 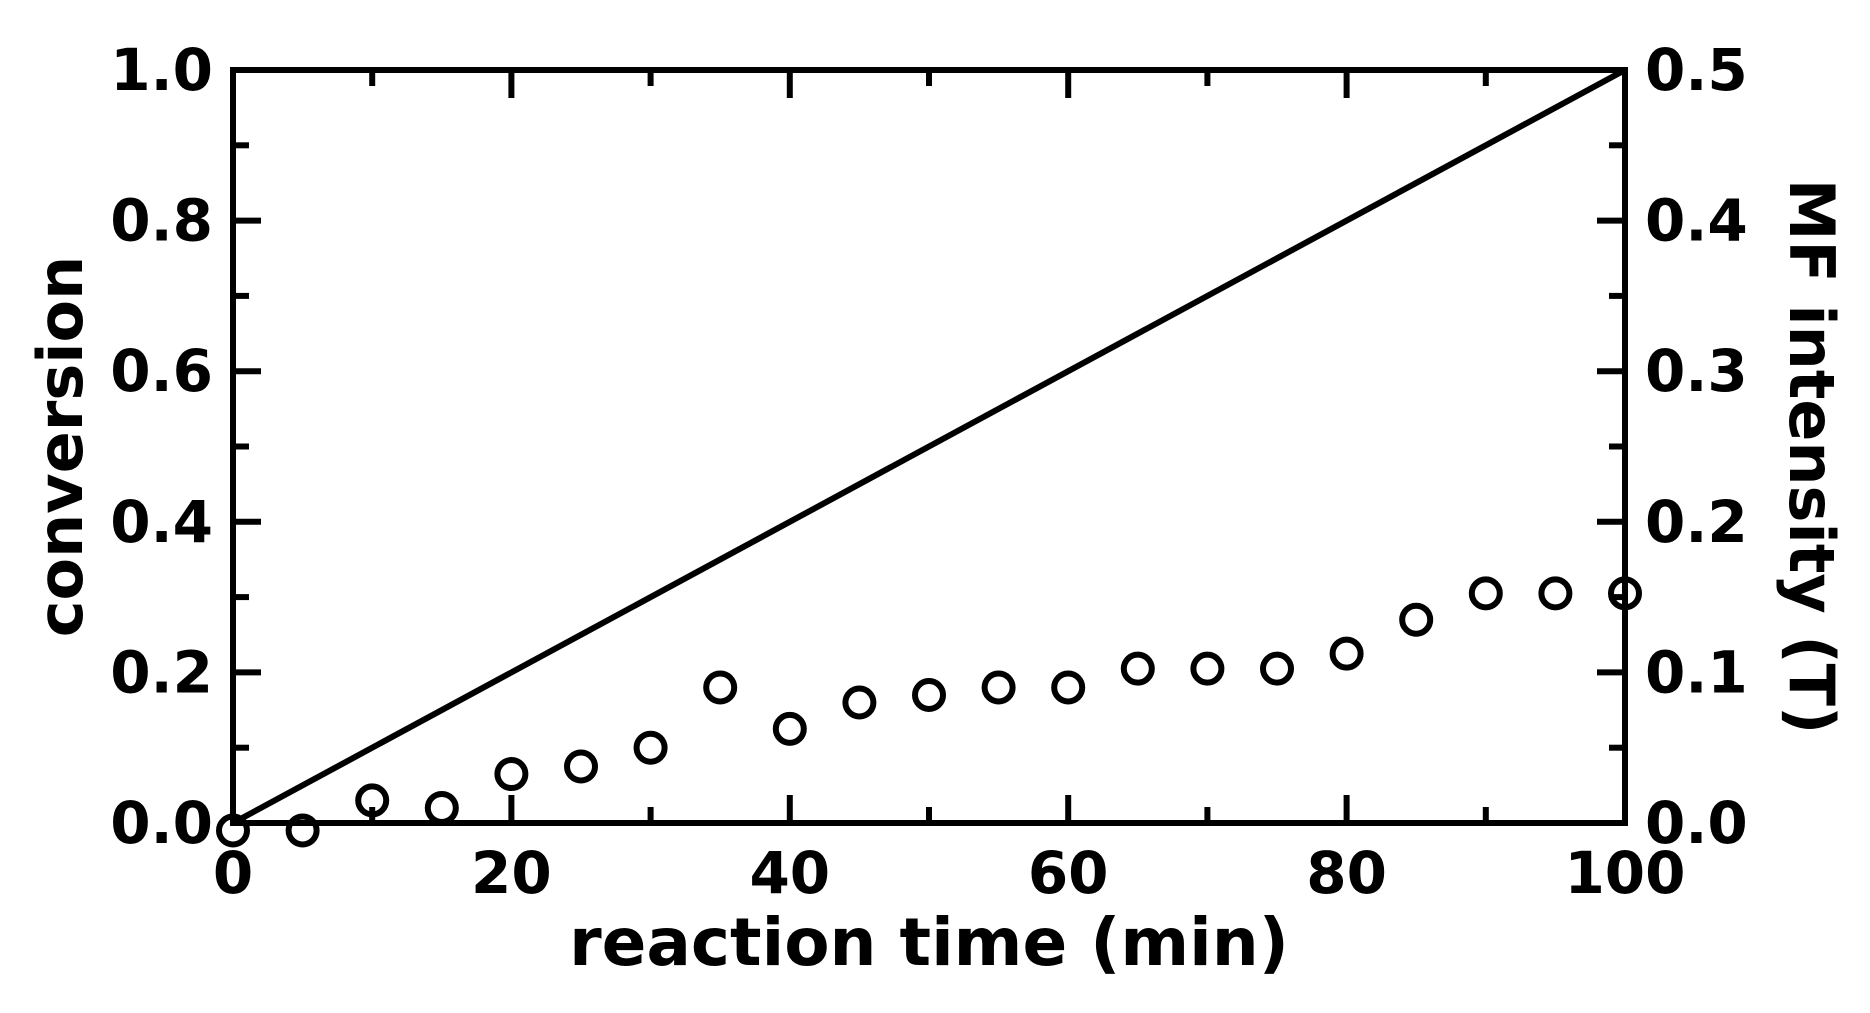 What do you see at coordinates (161, 371) in the screenshot?
I see `y-tick-label: 0.6` at bounding box center [161, 371].